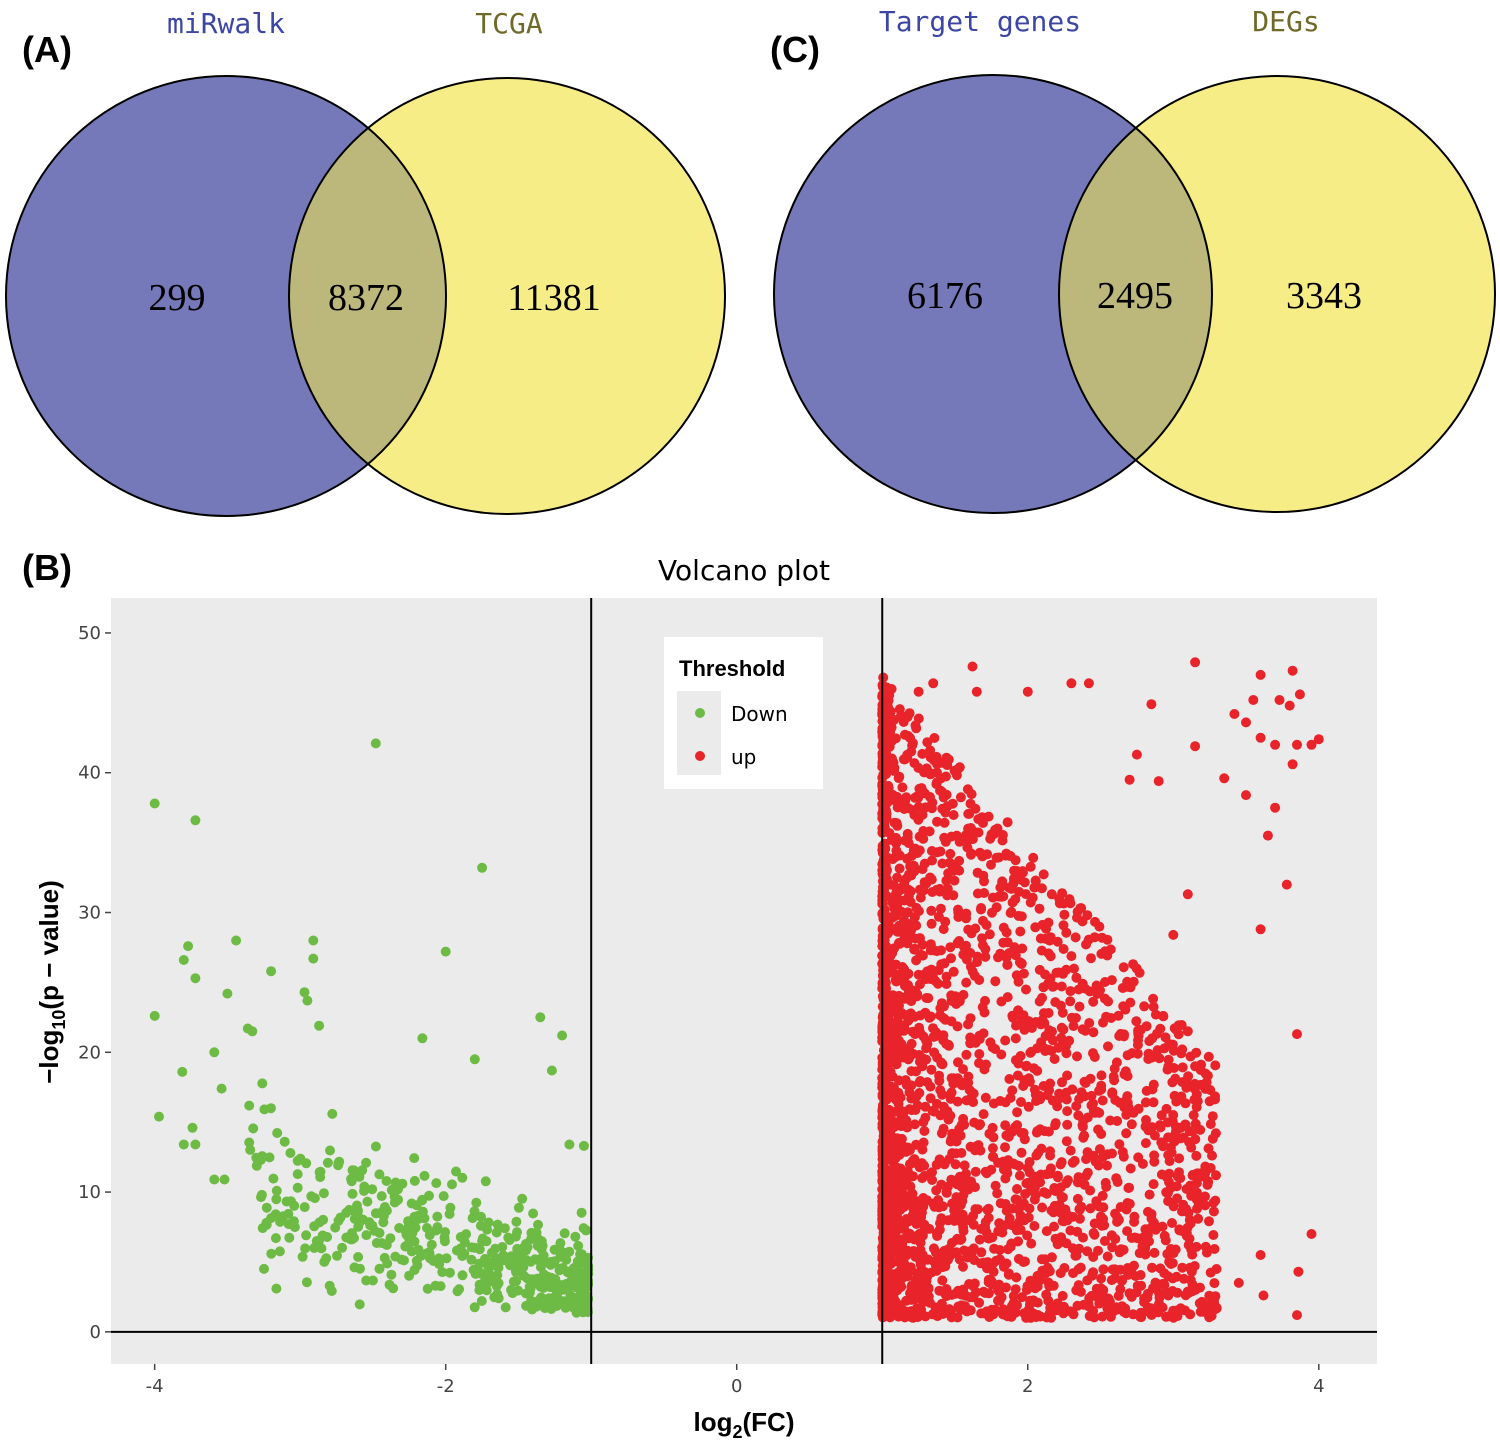 Image resolution: width=1500 pixels, height=1443 pixels. What do you see at coordinates (743, 713) in the screenshot?
I see `legend: Threshold Down up` at bounding box center [743, 713].